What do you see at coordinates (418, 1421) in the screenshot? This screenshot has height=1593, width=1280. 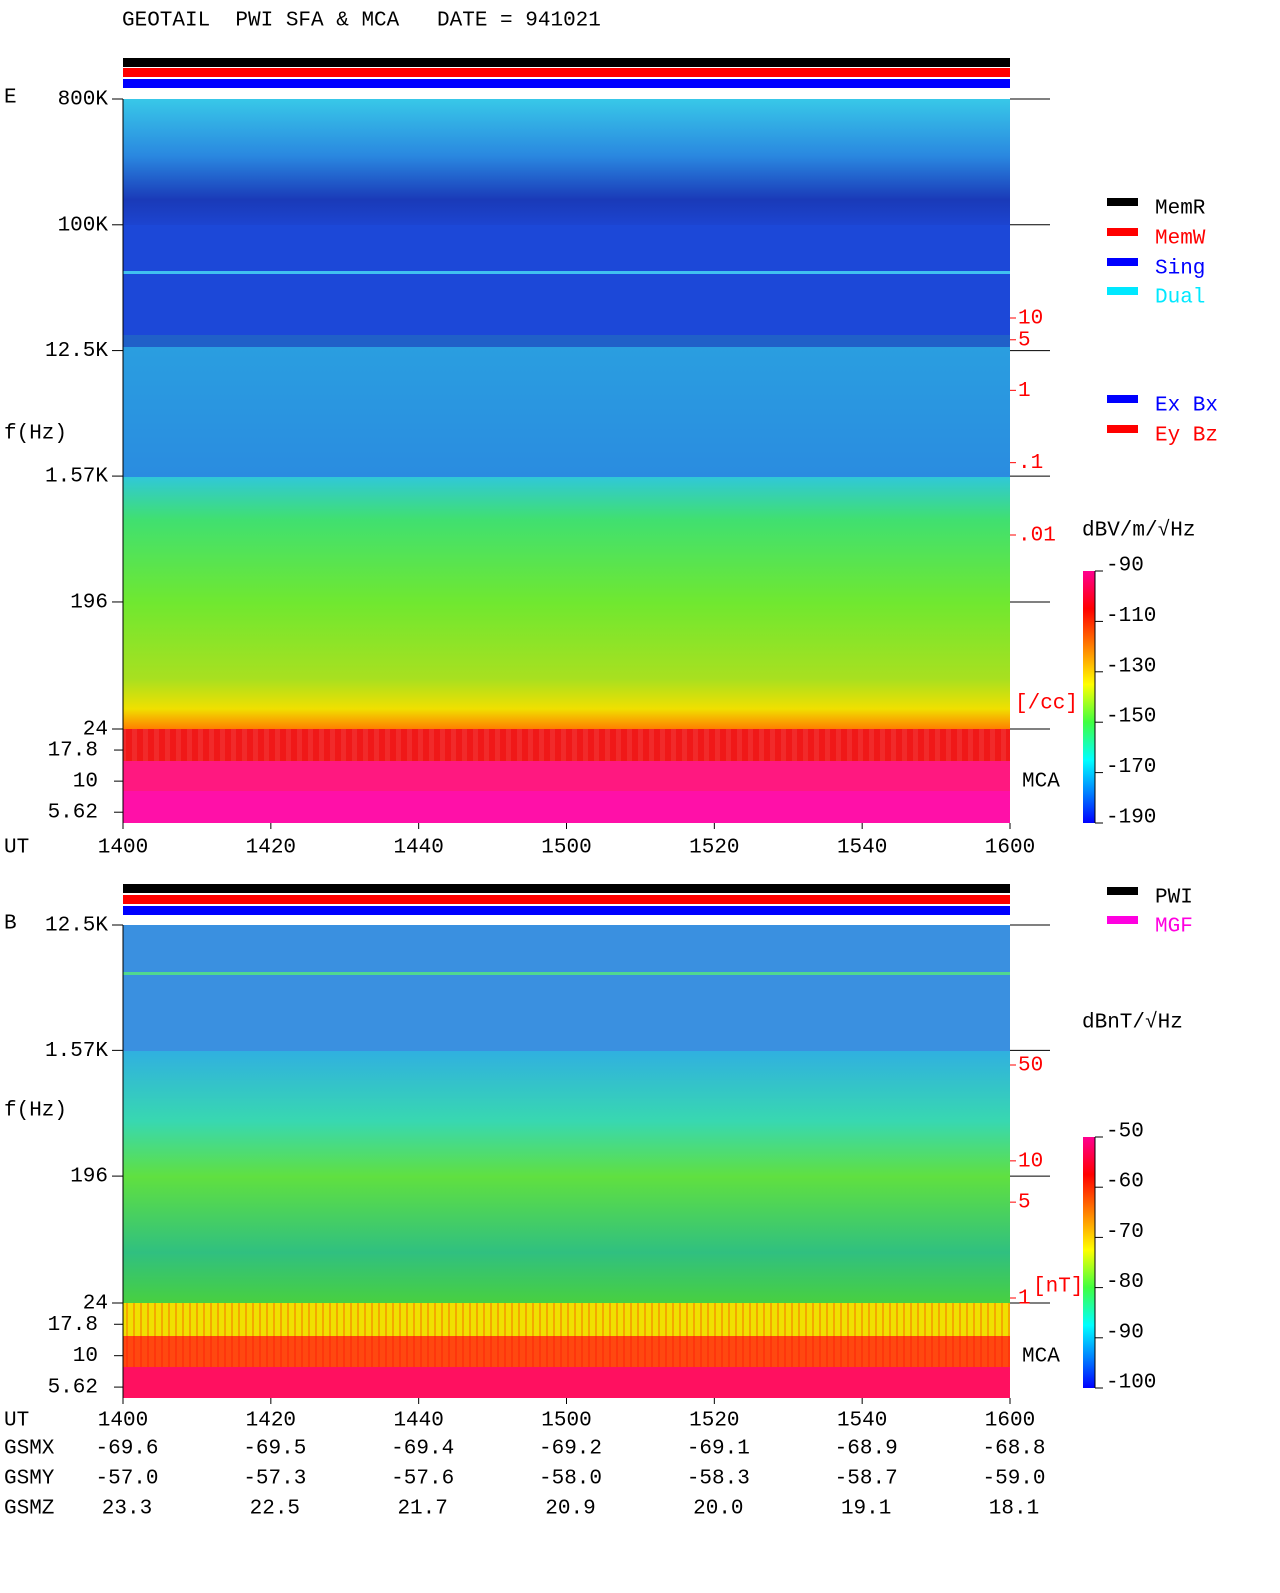 I see `x-tick-label: 1440` at bounding box center [418, 1421].